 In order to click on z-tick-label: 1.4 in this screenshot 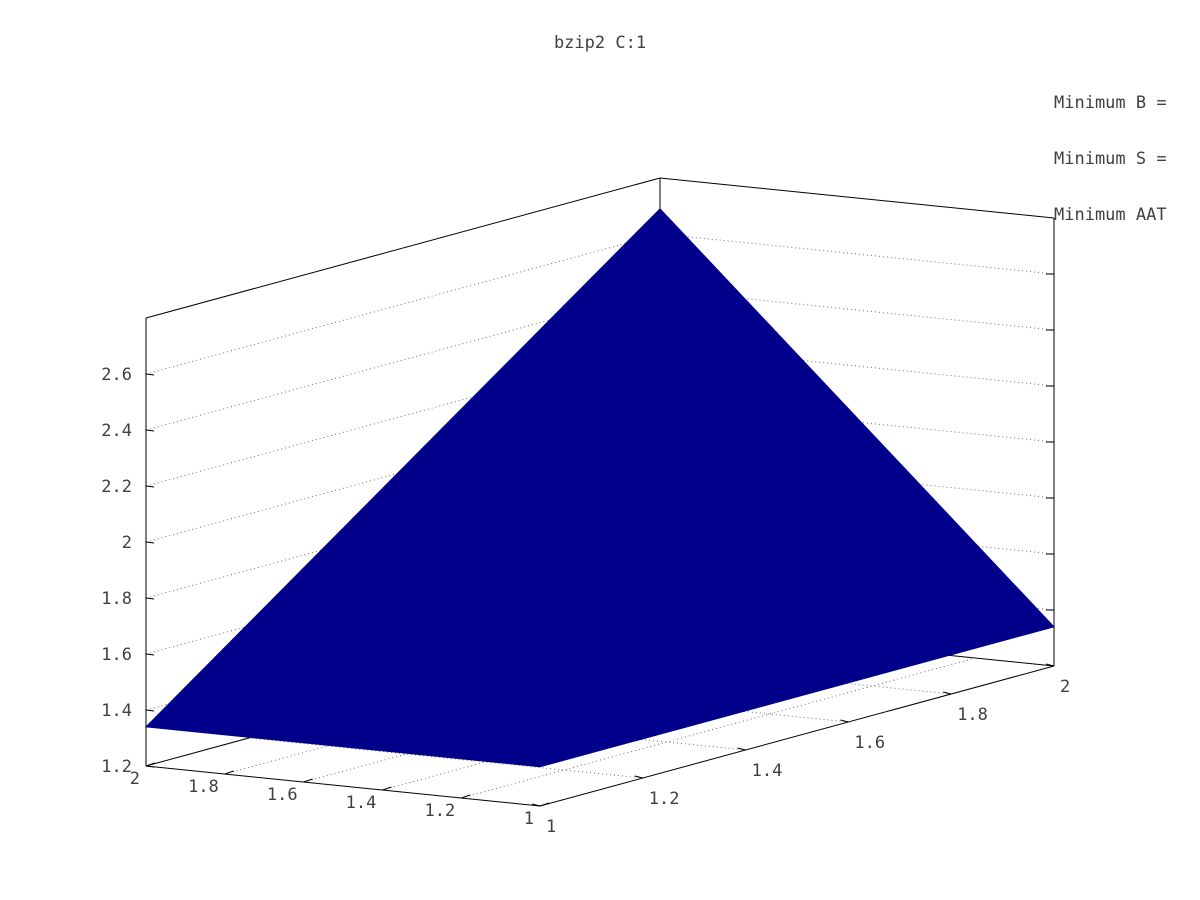, I will do `click(116, 711)`.